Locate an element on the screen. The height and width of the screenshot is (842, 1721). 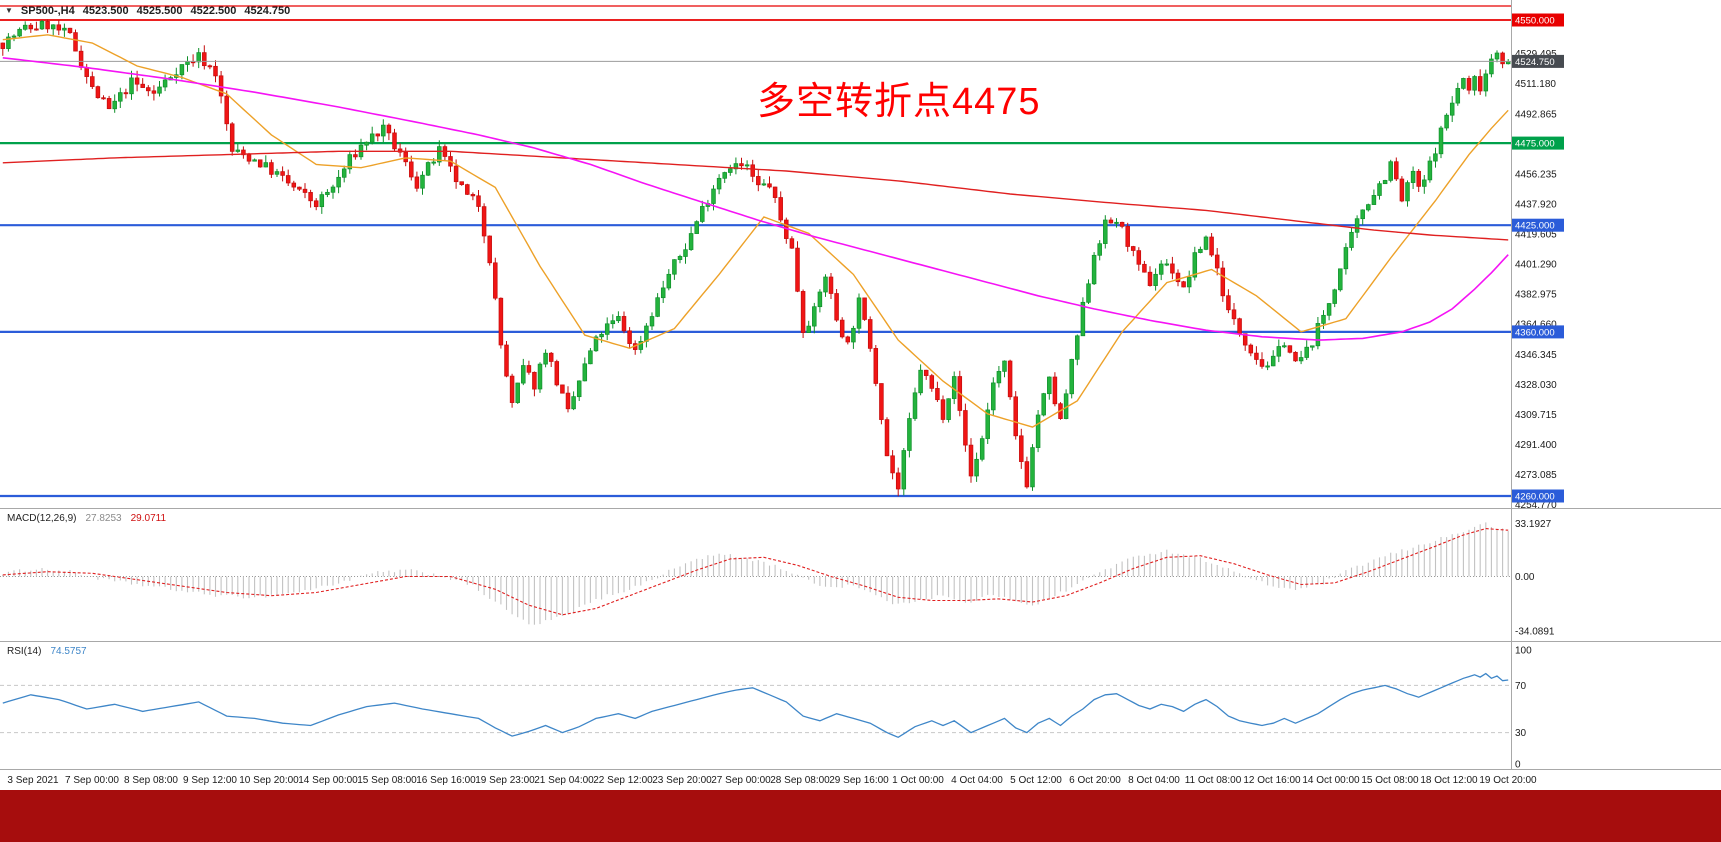
rsi-name: RSI(14) is located at coordinates (24, 651).